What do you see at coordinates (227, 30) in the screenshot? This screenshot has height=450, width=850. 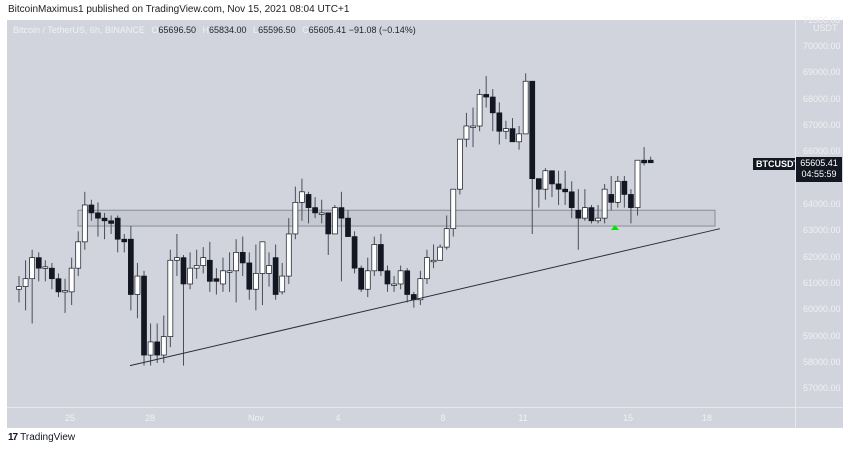 I see `high-value: 65834.00` at bounding box center [227, 30].